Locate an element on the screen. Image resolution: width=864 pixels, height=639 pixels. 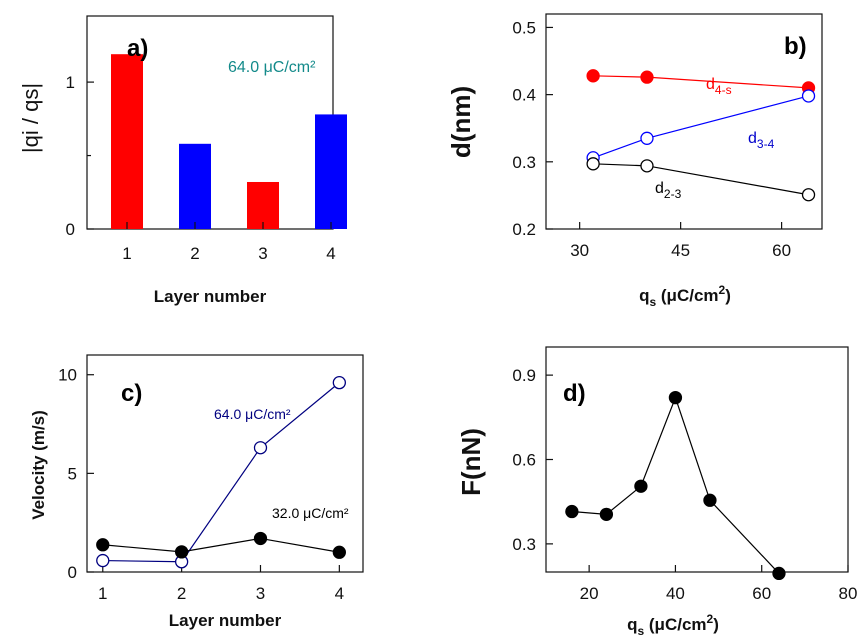
panel-b-ticks: 30 45 60 0.2 0.3 0.4 0.5 is located at coordinates (651, 139).